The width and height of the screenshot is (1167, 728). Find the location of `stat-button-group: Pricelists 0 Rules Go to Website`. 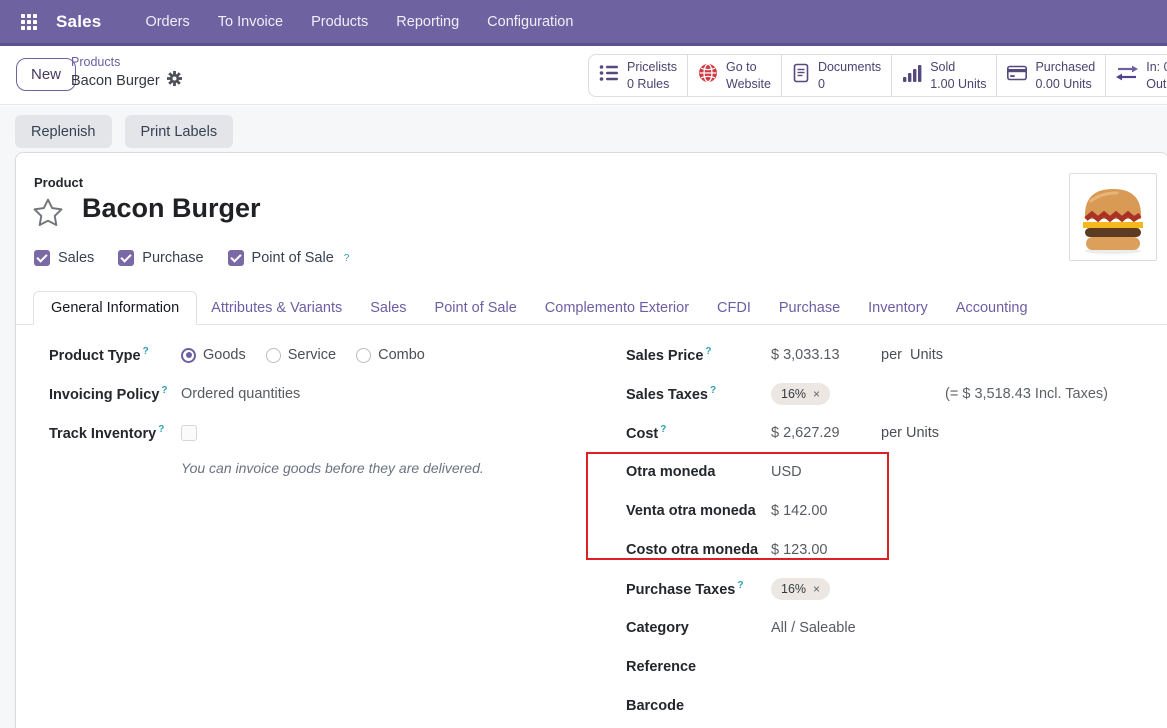

stat-button-group: Pricelists 0 Rules Go to Website is located at coordinates (877, 75).